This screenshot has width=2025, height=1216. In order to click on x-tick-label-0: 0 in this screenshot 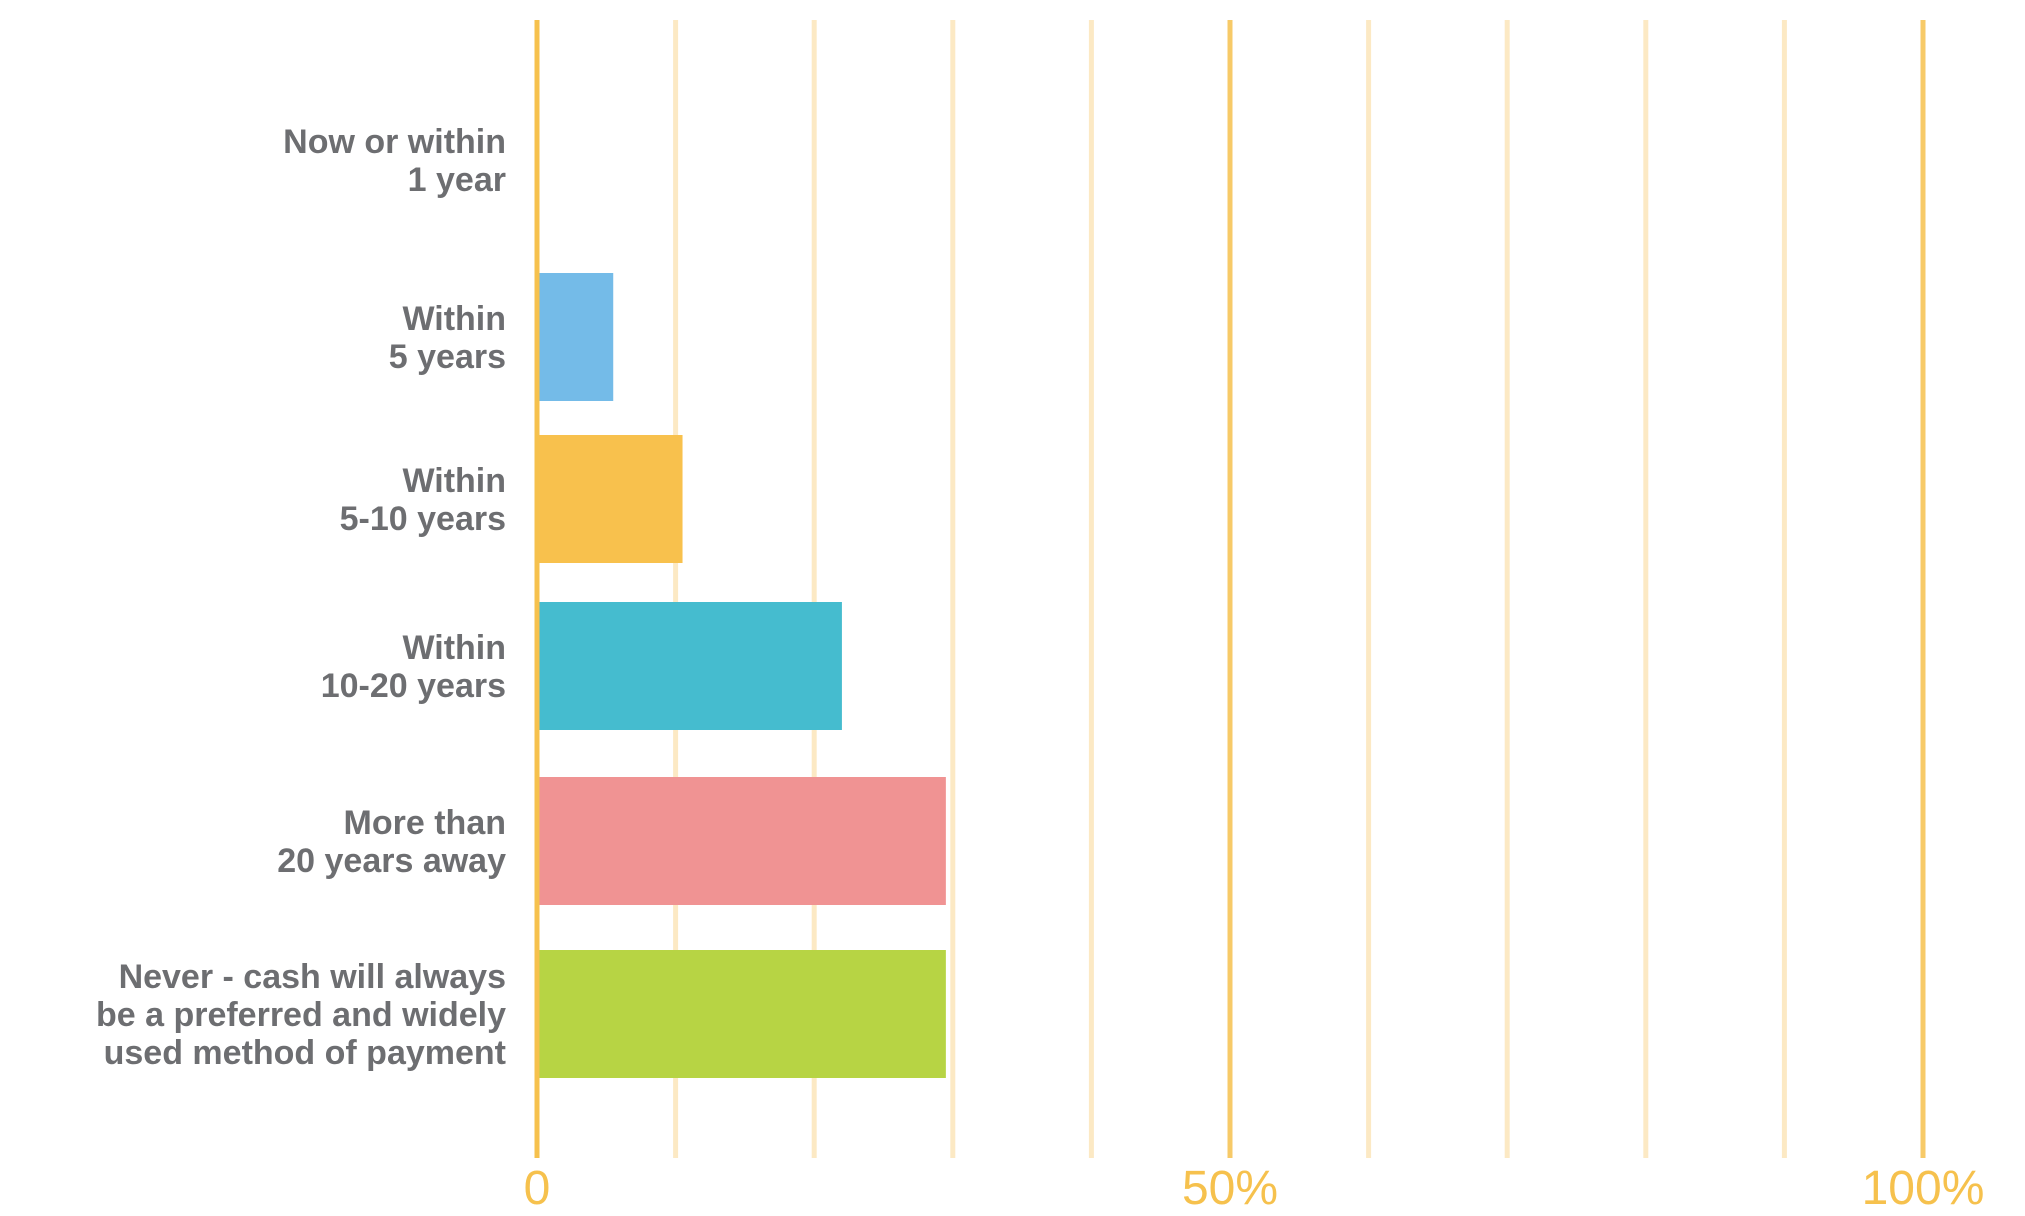, I will do `click(537, 1186)`.